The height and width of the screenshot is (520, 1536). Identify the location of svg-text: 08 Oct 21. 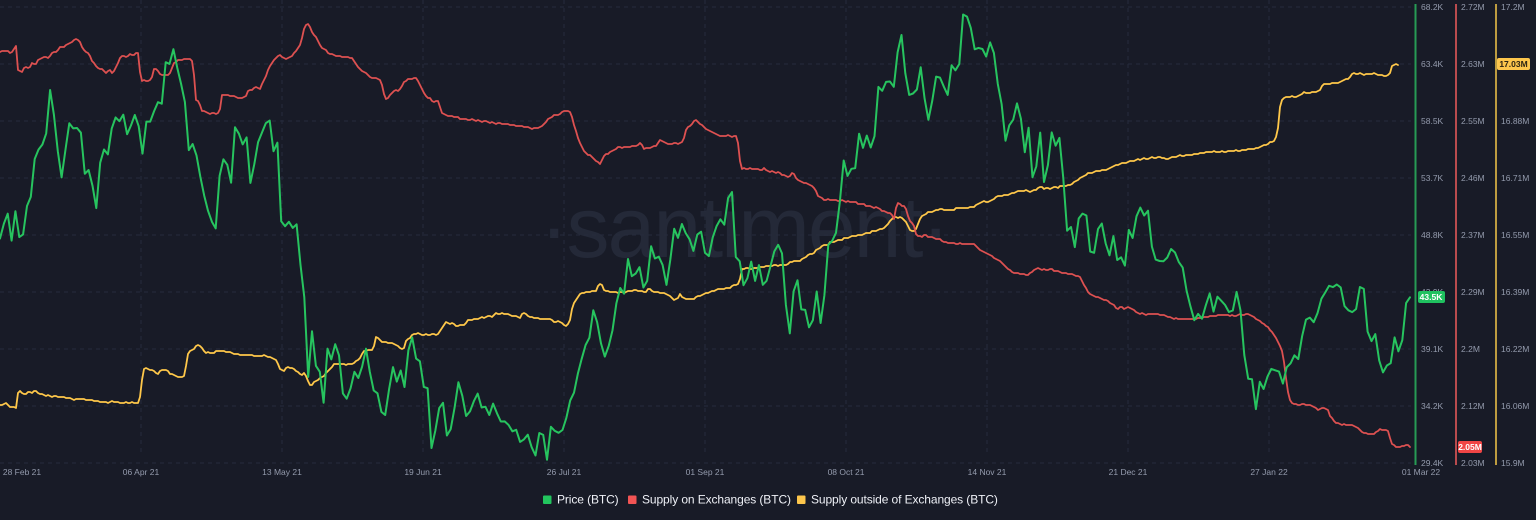
(846, 472).